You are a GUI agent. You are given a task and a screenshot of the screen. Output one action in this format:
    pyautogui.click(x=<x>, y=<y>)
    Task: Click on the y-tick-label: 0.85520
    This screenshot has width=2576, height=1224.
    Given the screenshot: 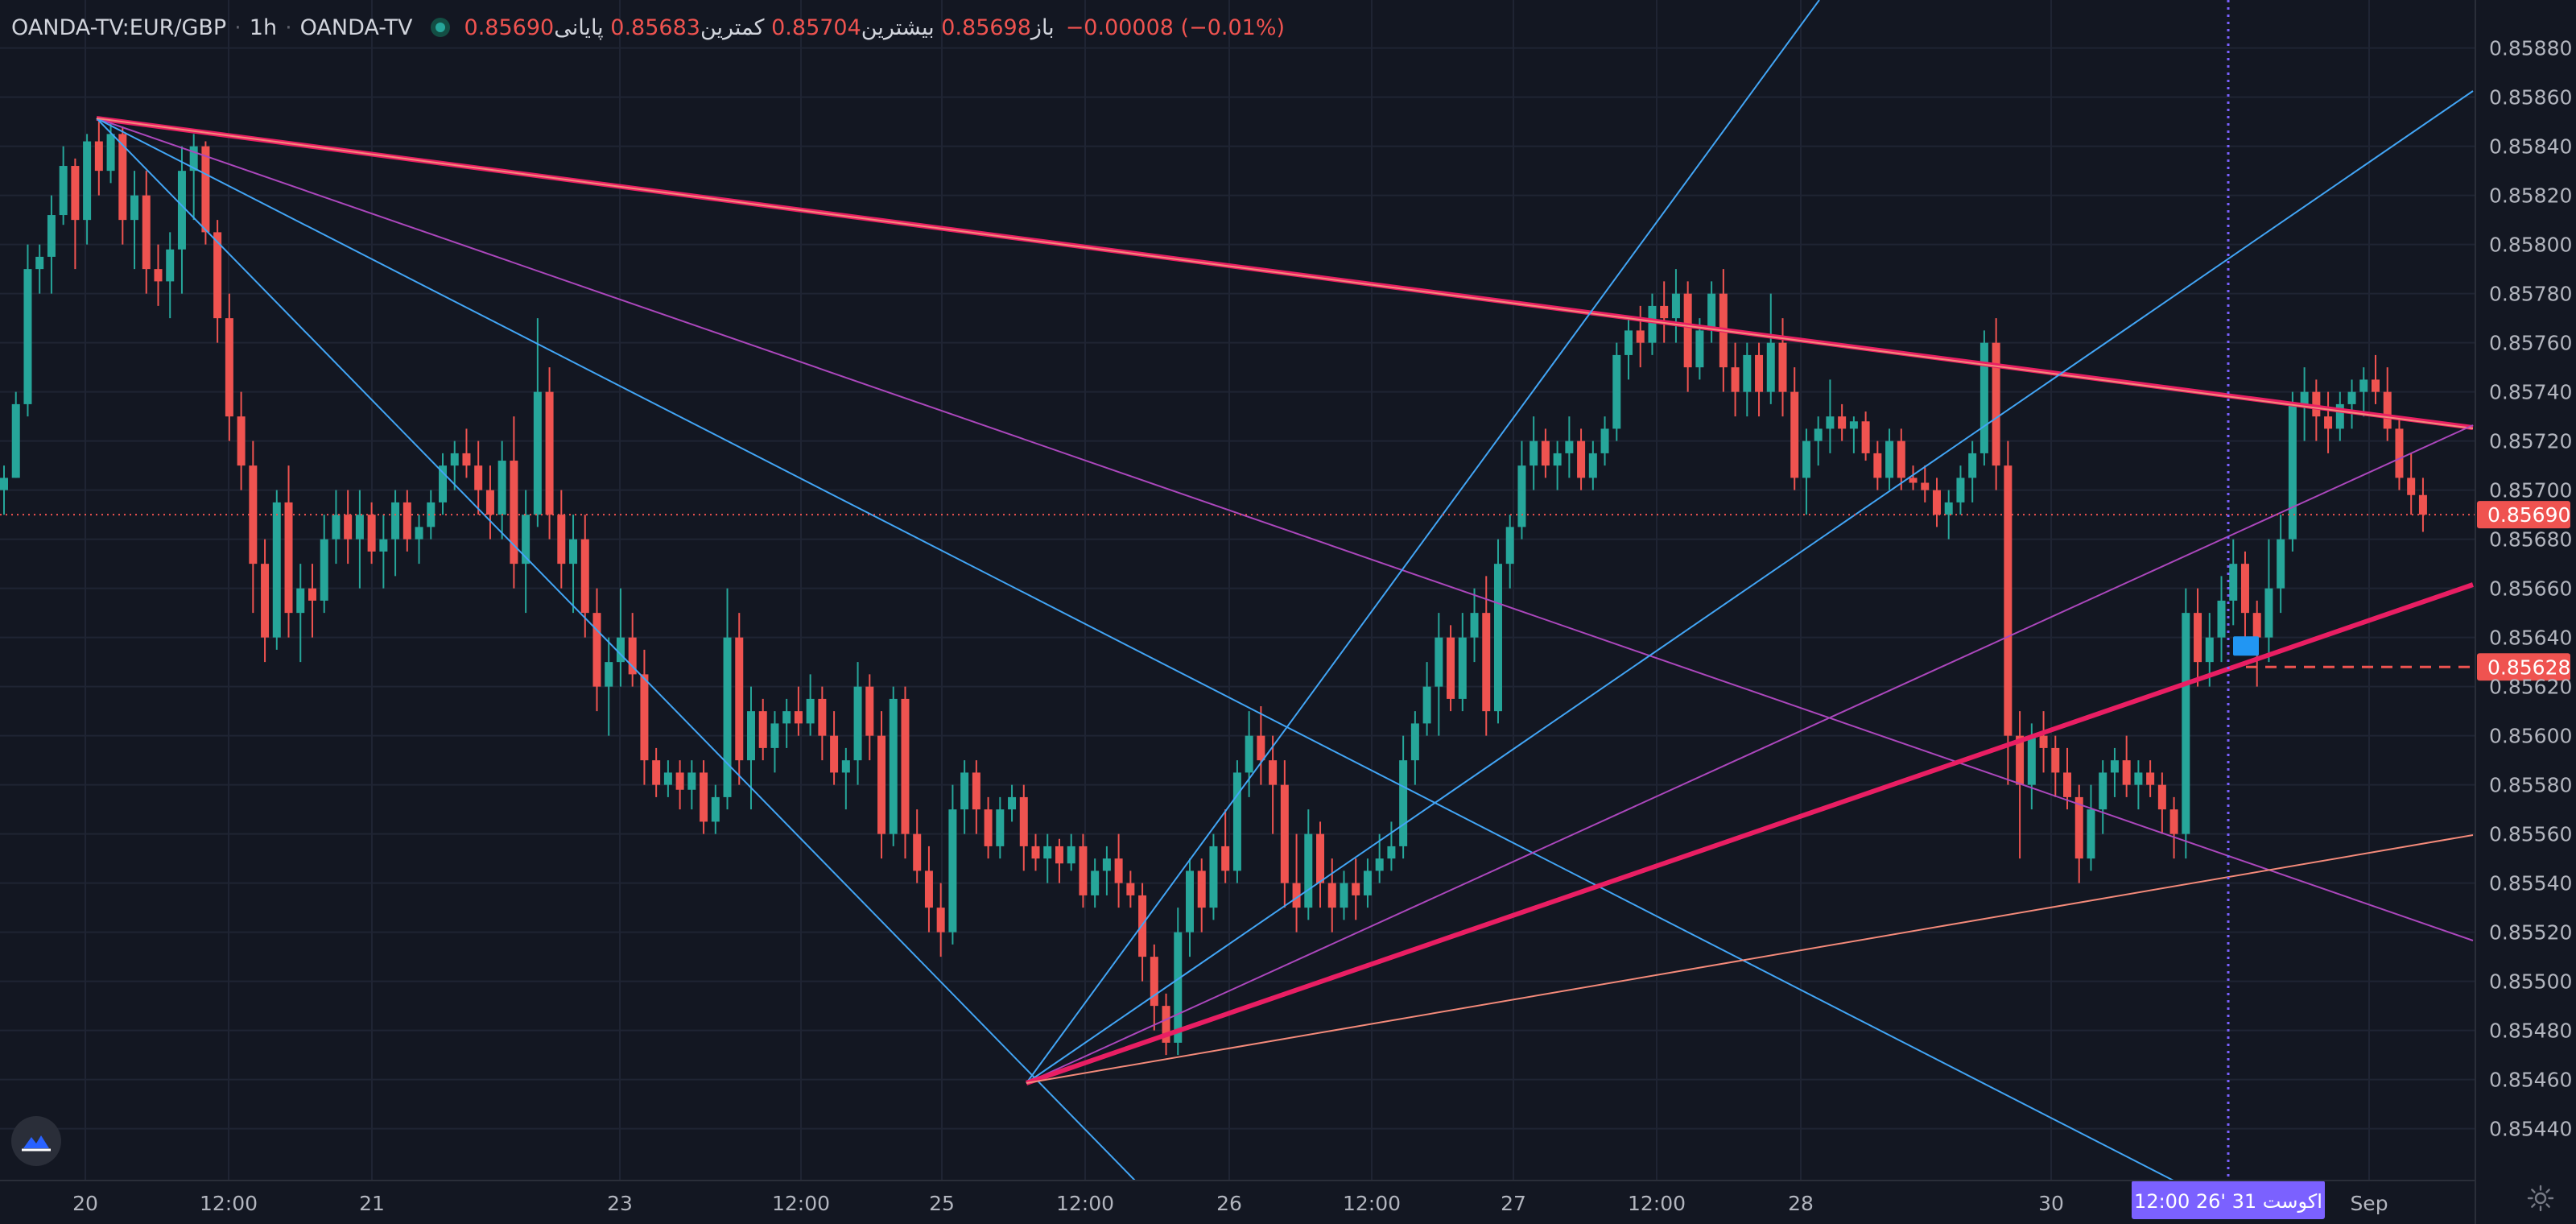 What is the action you would take?
    pyautogui.click(x=2530, y=933)
    